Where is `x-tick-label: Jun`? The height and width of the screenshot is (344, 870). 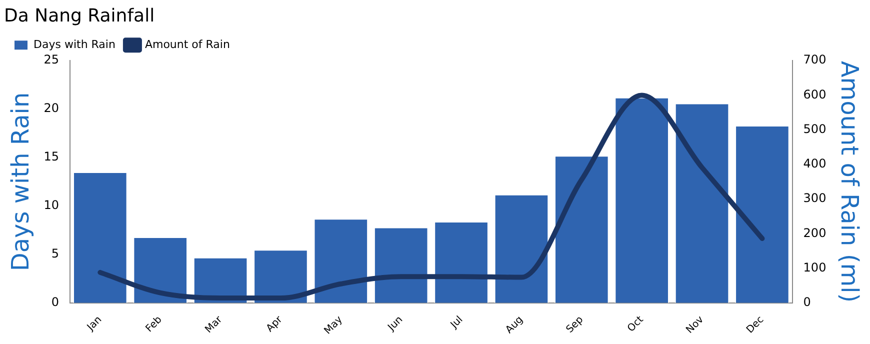 x-tick-label: Jun is located at coordinates (396, 324).